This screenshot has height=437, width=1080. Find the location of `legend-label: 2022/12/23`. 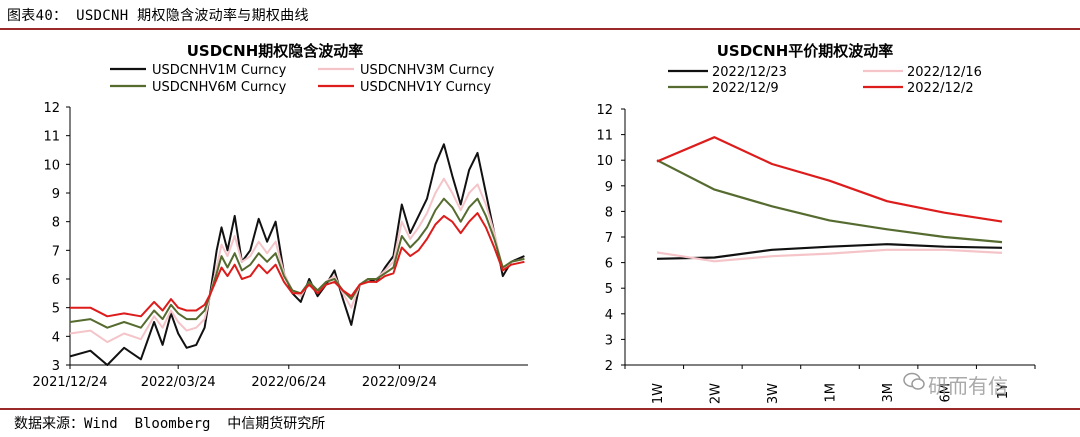

legend-label: 2022/12/23 is located at coordinates (749, 72).